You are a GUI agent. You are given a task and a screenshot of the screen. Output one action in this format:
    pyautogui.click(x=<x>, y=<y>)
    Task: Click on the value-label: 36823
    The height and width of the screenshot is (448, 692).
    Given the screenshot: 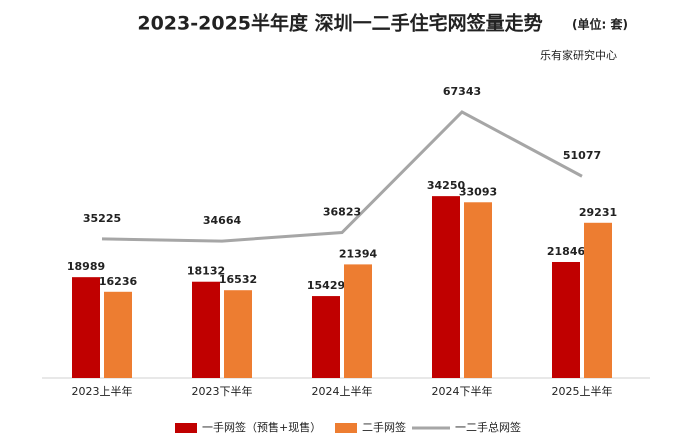 What is the action you would take?
    pyautogui.click(x=342, y=212)
    